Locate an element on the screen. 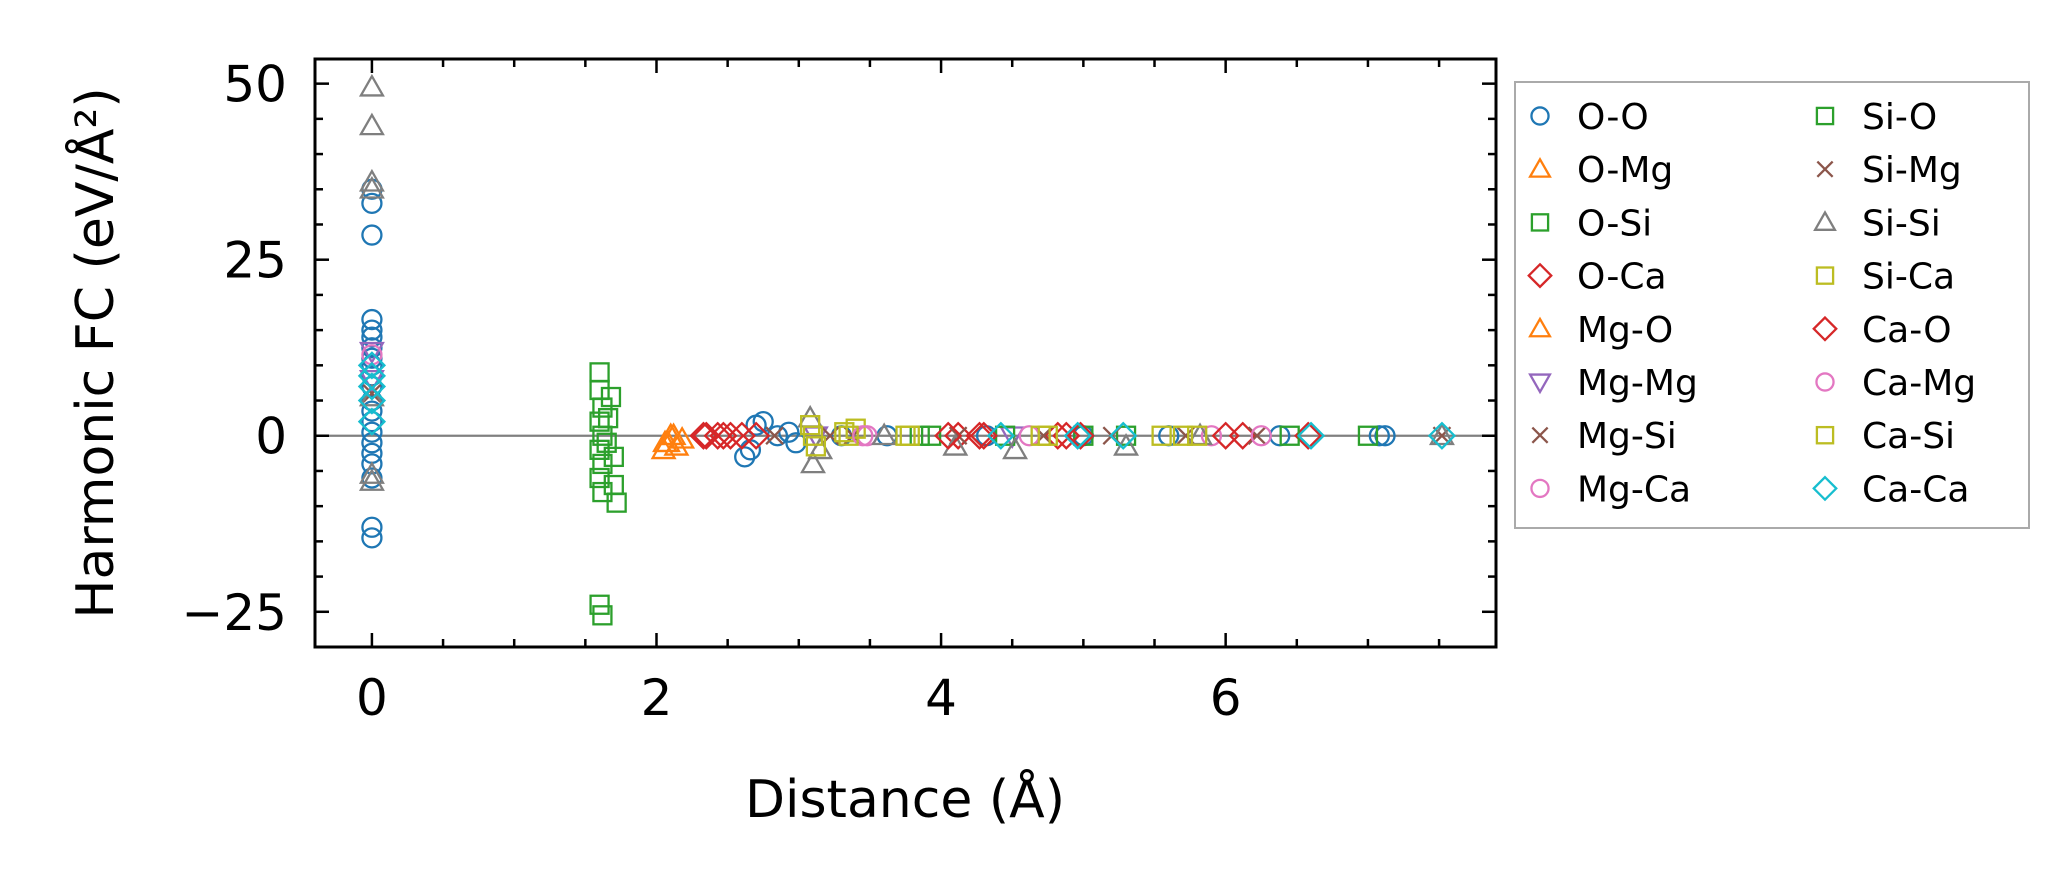 The height and width of the screenshot is (883, 2060). legend-item: Mg-Mg is located at coordinates (1613, 383).